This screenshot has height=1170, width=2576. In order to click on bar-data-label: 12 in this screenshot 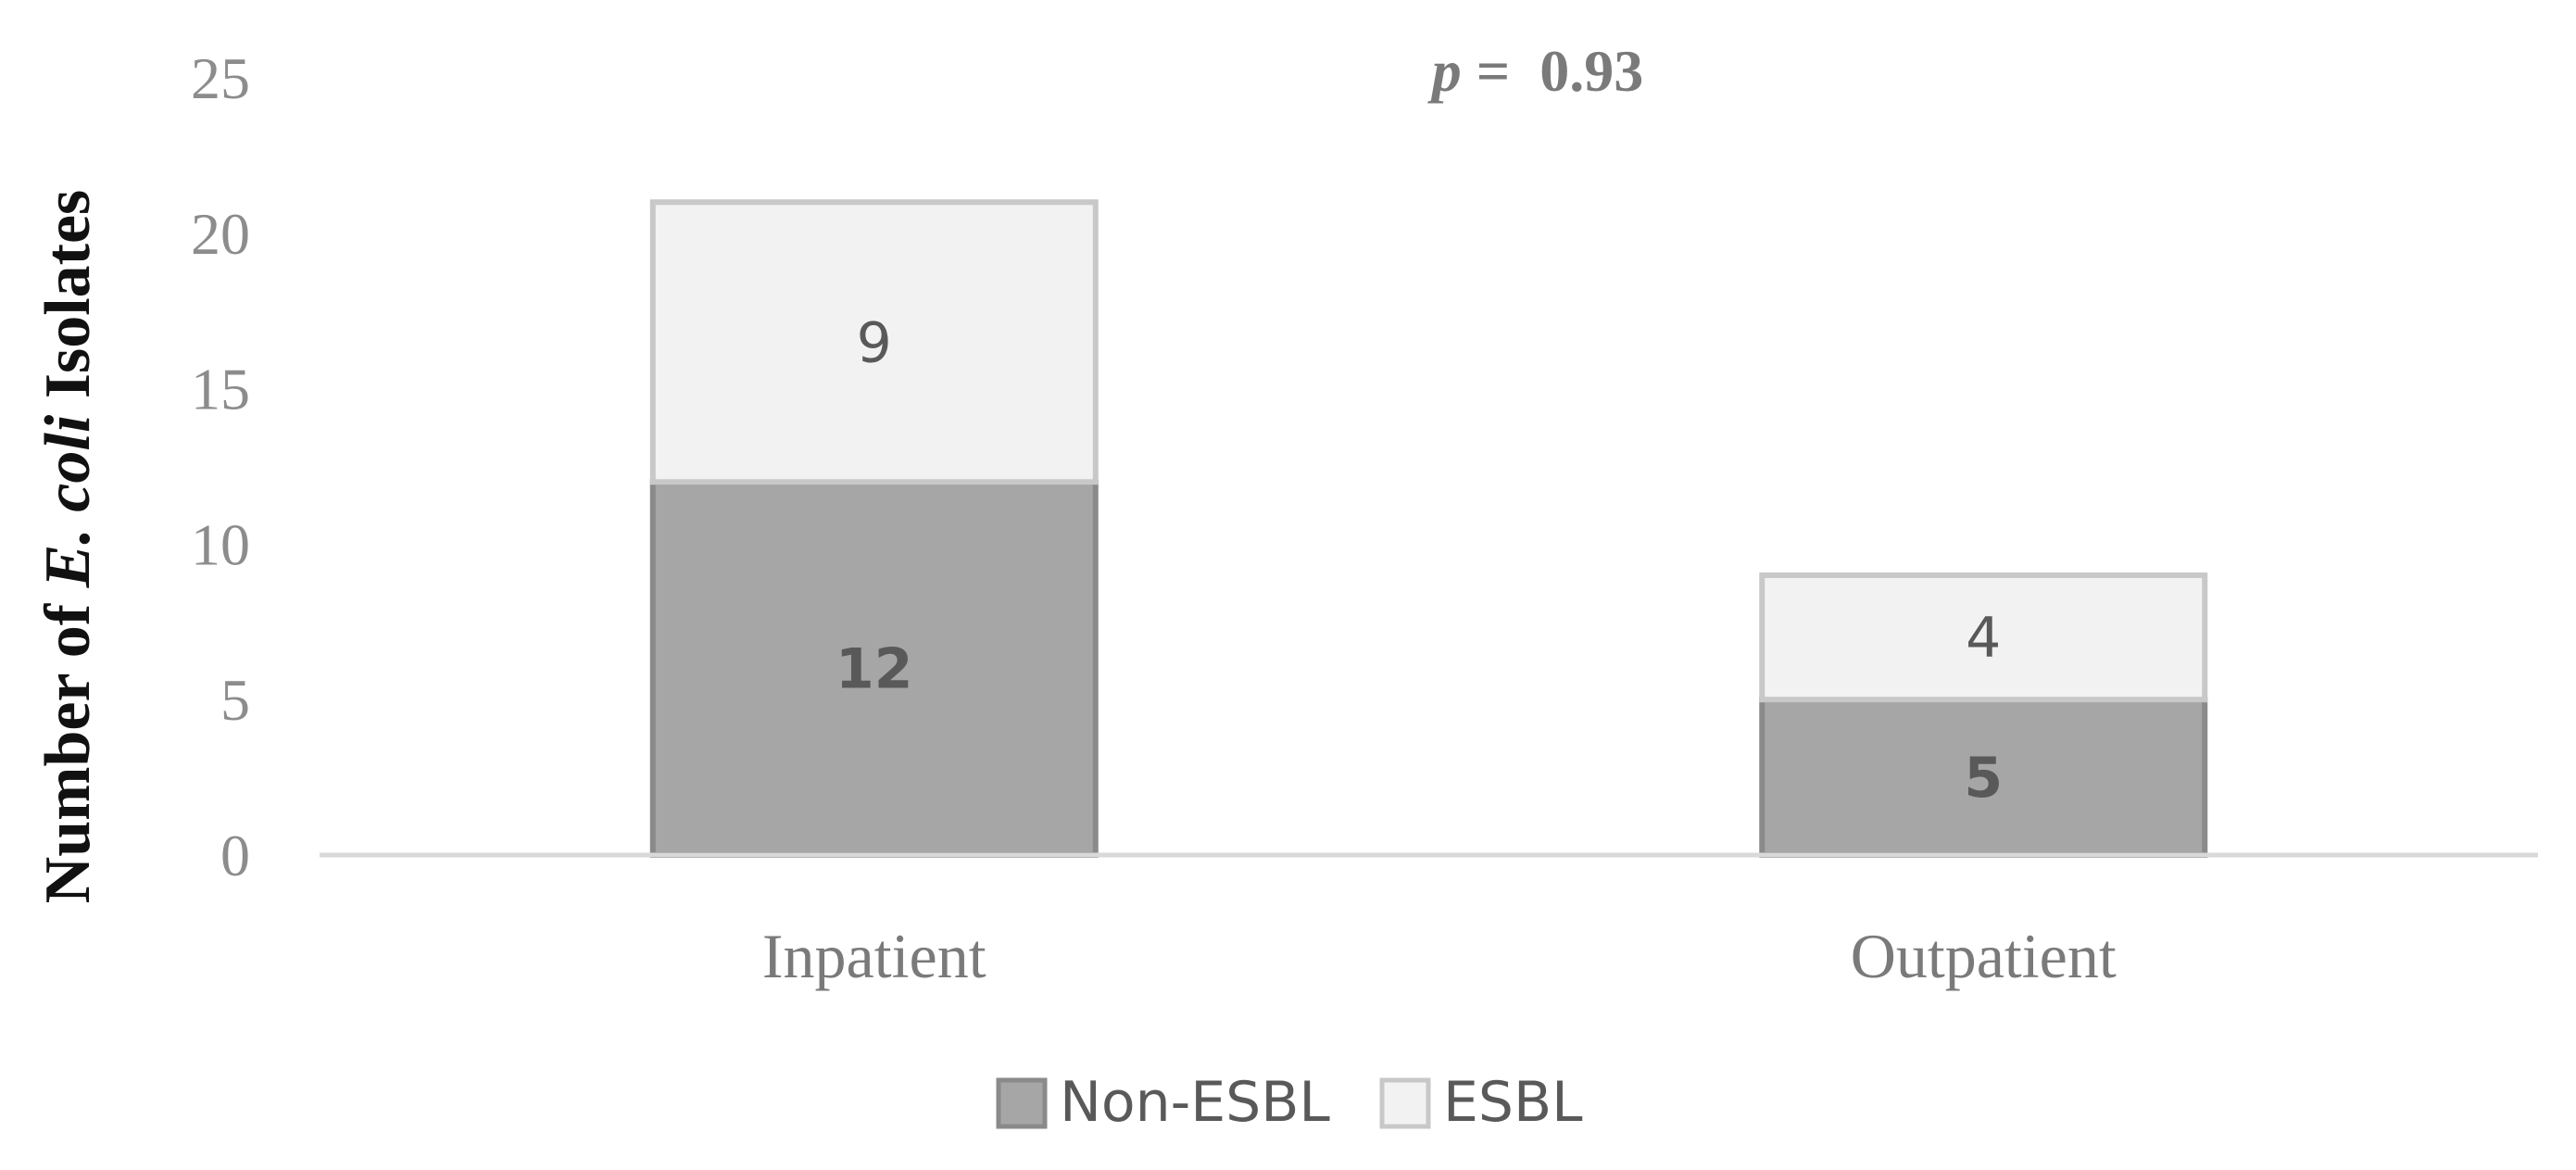, I will do `click(874, 669)`.